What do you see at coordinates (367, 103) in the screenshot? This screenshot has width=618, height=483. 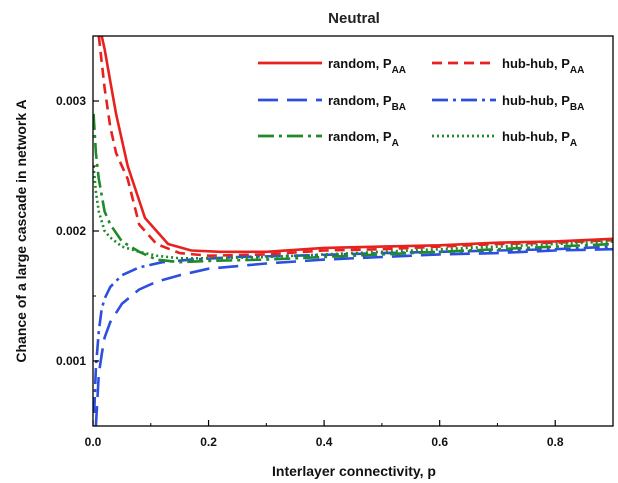 I see `legend-label-2: random, PBA` at bounding box center [367, 103].